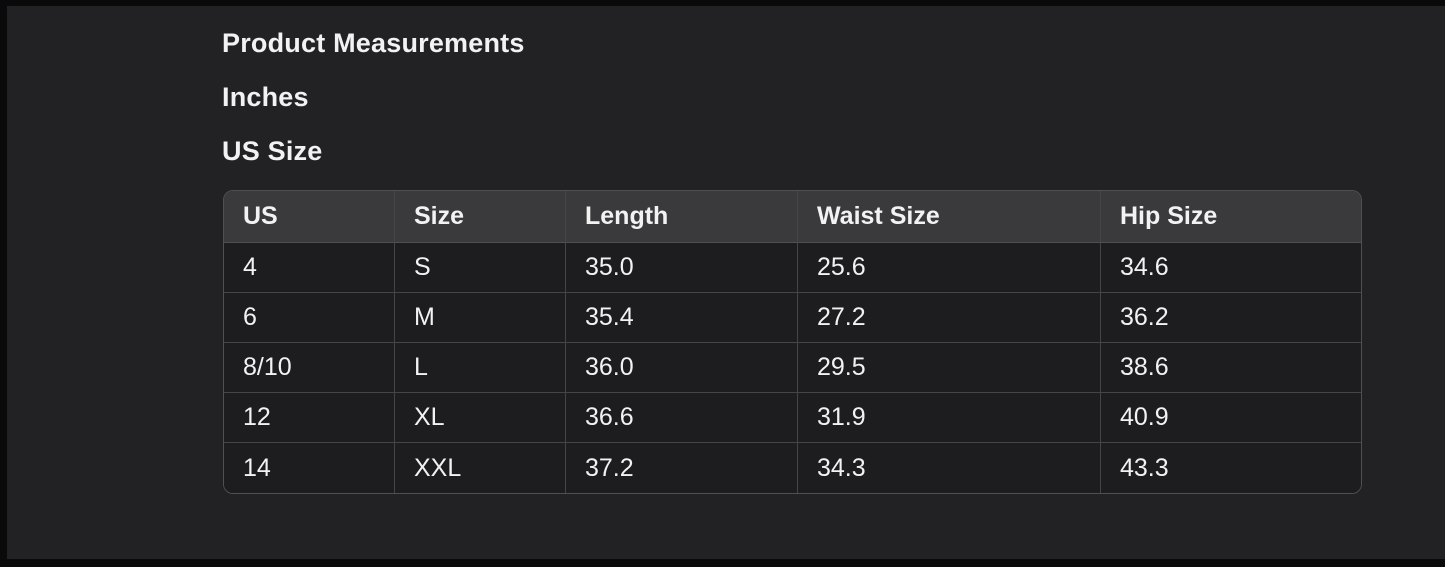  I want to click on unit-label: Inches, so click(265, 97).